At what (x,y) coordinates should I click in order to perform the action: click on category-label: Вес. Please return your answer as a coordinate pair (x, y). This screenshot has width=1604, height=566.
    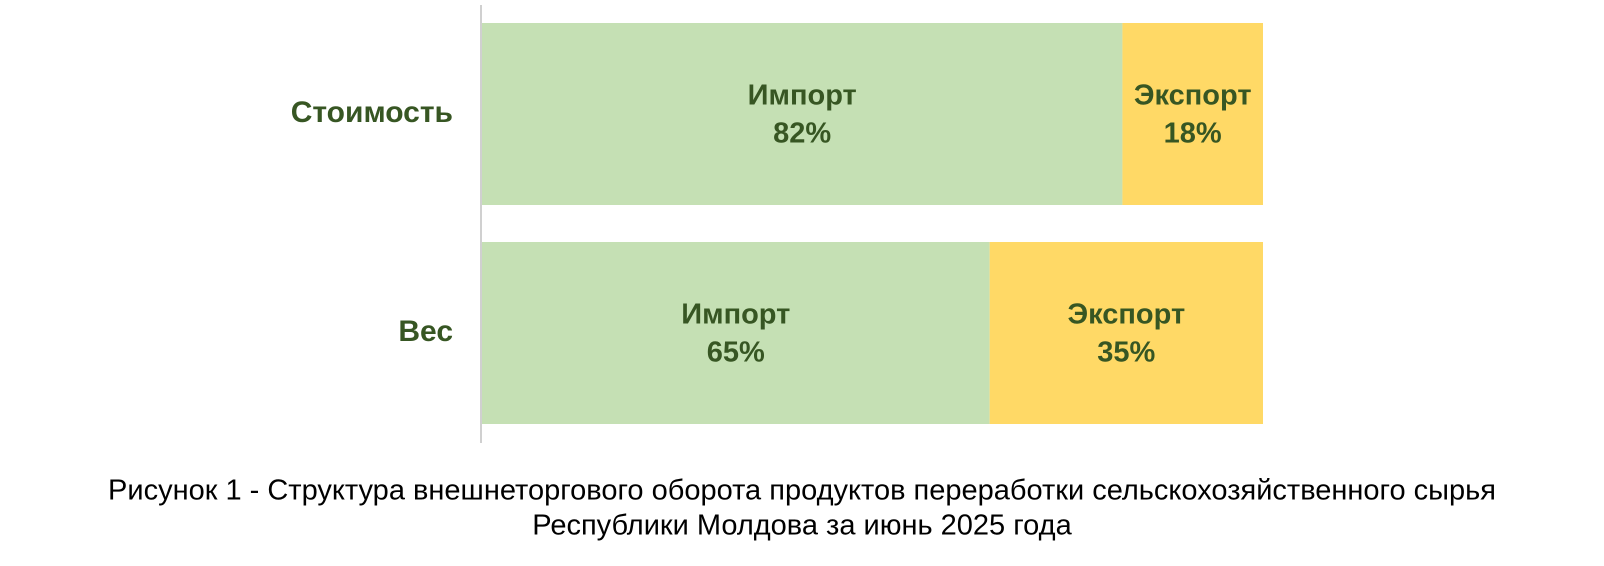
    Looking at the image, I should click on (425, 331).